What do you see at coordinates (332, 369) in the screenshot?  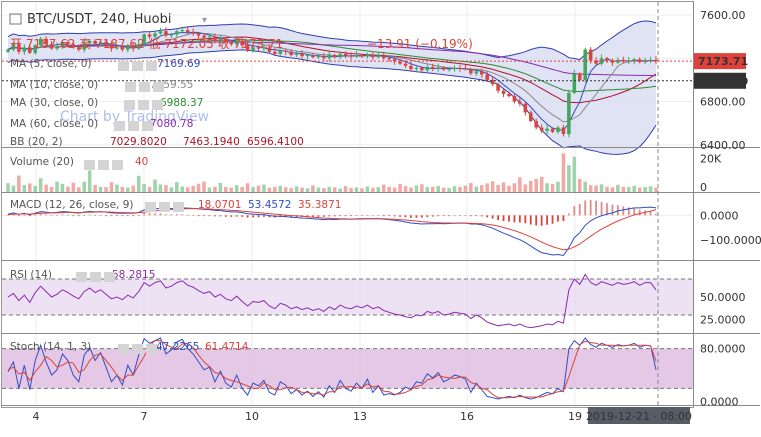 I see `stoch-d-line` at bounding box center [332, 369].